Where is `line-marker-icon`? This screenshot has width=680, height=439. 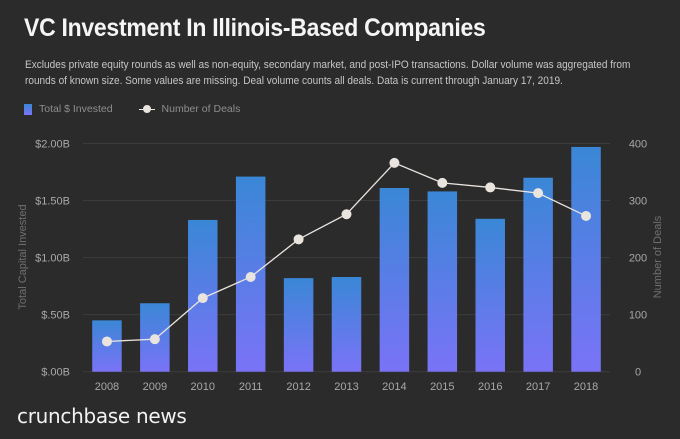
line-marker-icon is located at coordinates (146, 109).